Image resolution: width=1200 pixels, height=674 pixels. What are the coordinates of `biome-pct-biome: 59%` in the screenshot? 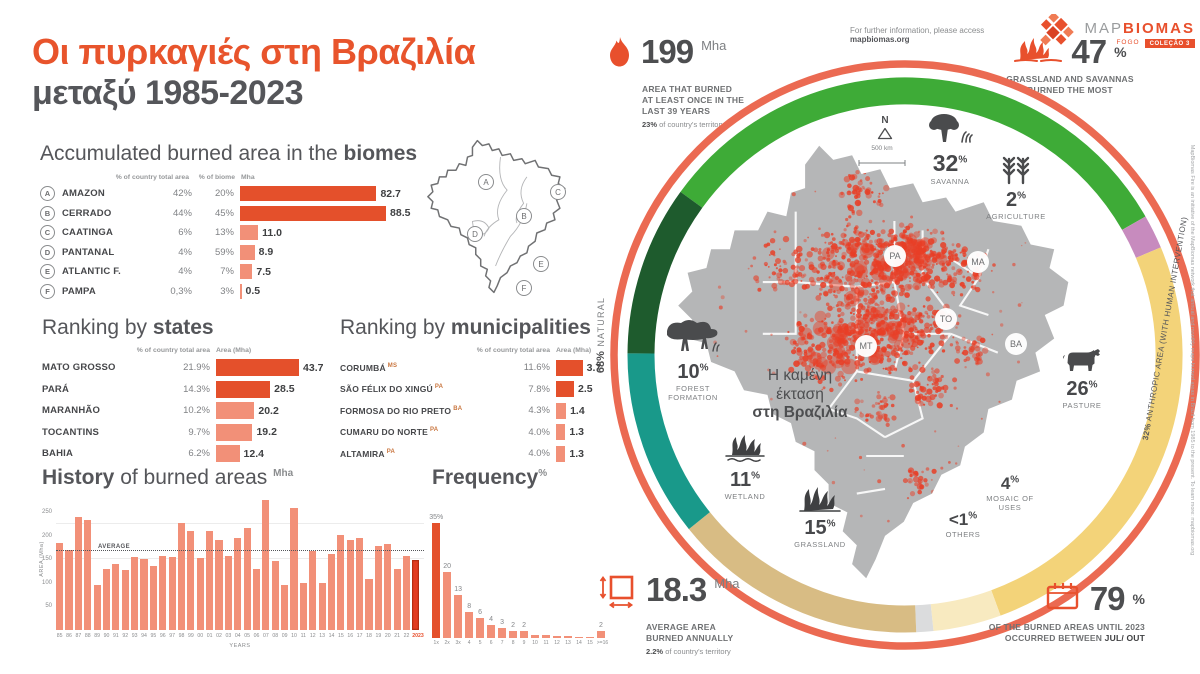 It's located at (224, 252).